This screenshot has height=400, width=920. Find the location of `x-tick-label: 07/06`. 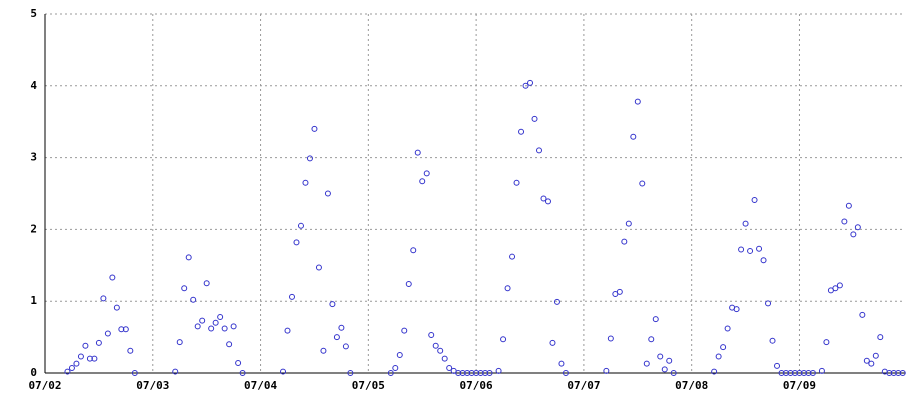

x-tick-label: 07/06 is located at coordinates (476, 385).